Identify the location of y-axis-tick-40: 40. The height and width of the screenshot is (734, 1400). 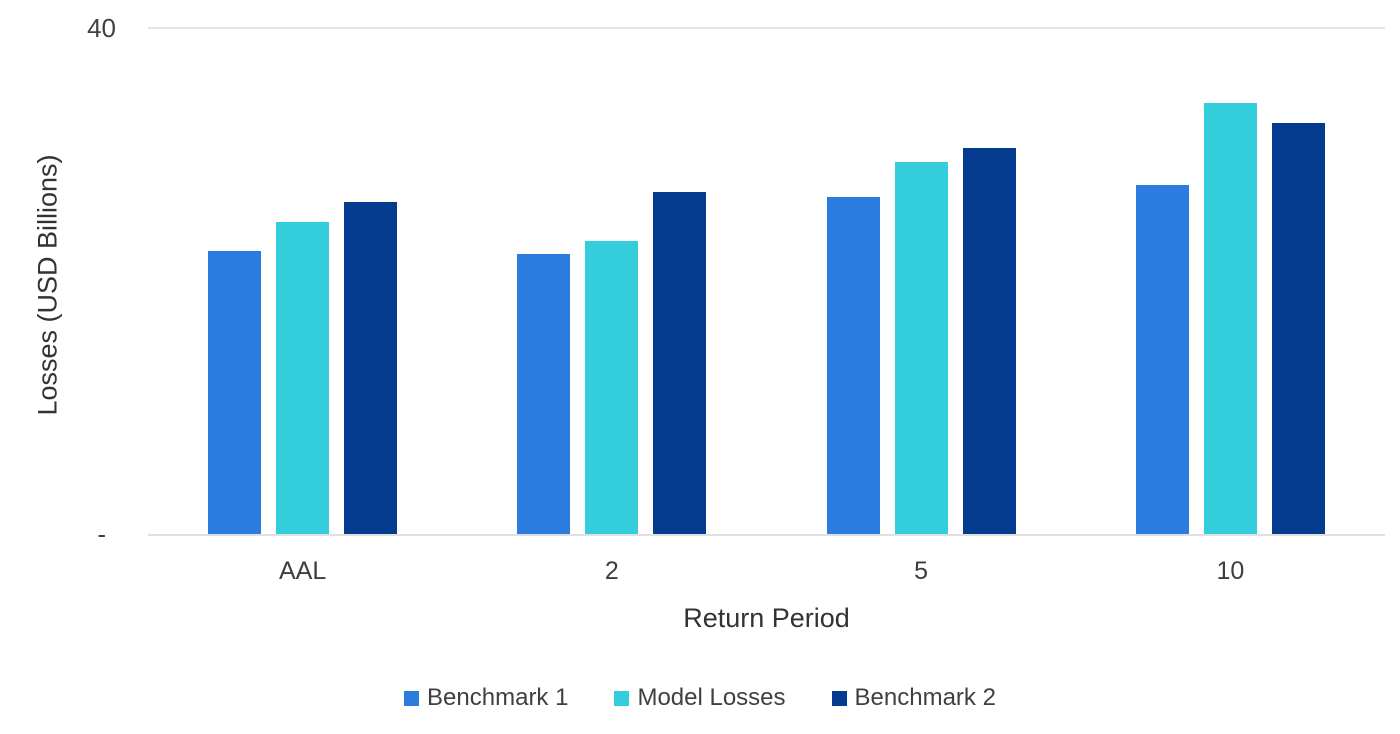
(101, 28).